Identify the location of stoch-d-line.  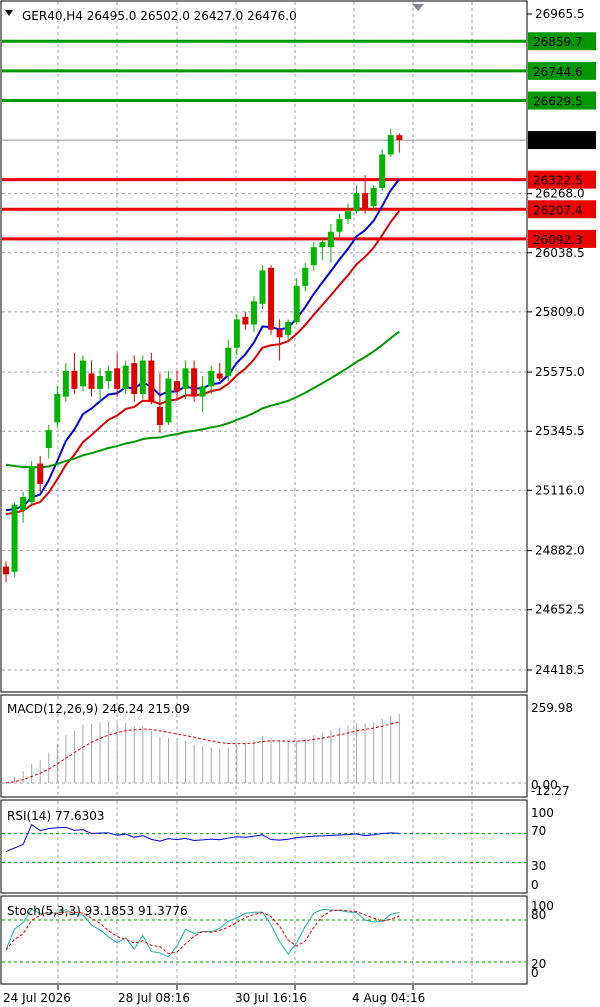
(202, 932).